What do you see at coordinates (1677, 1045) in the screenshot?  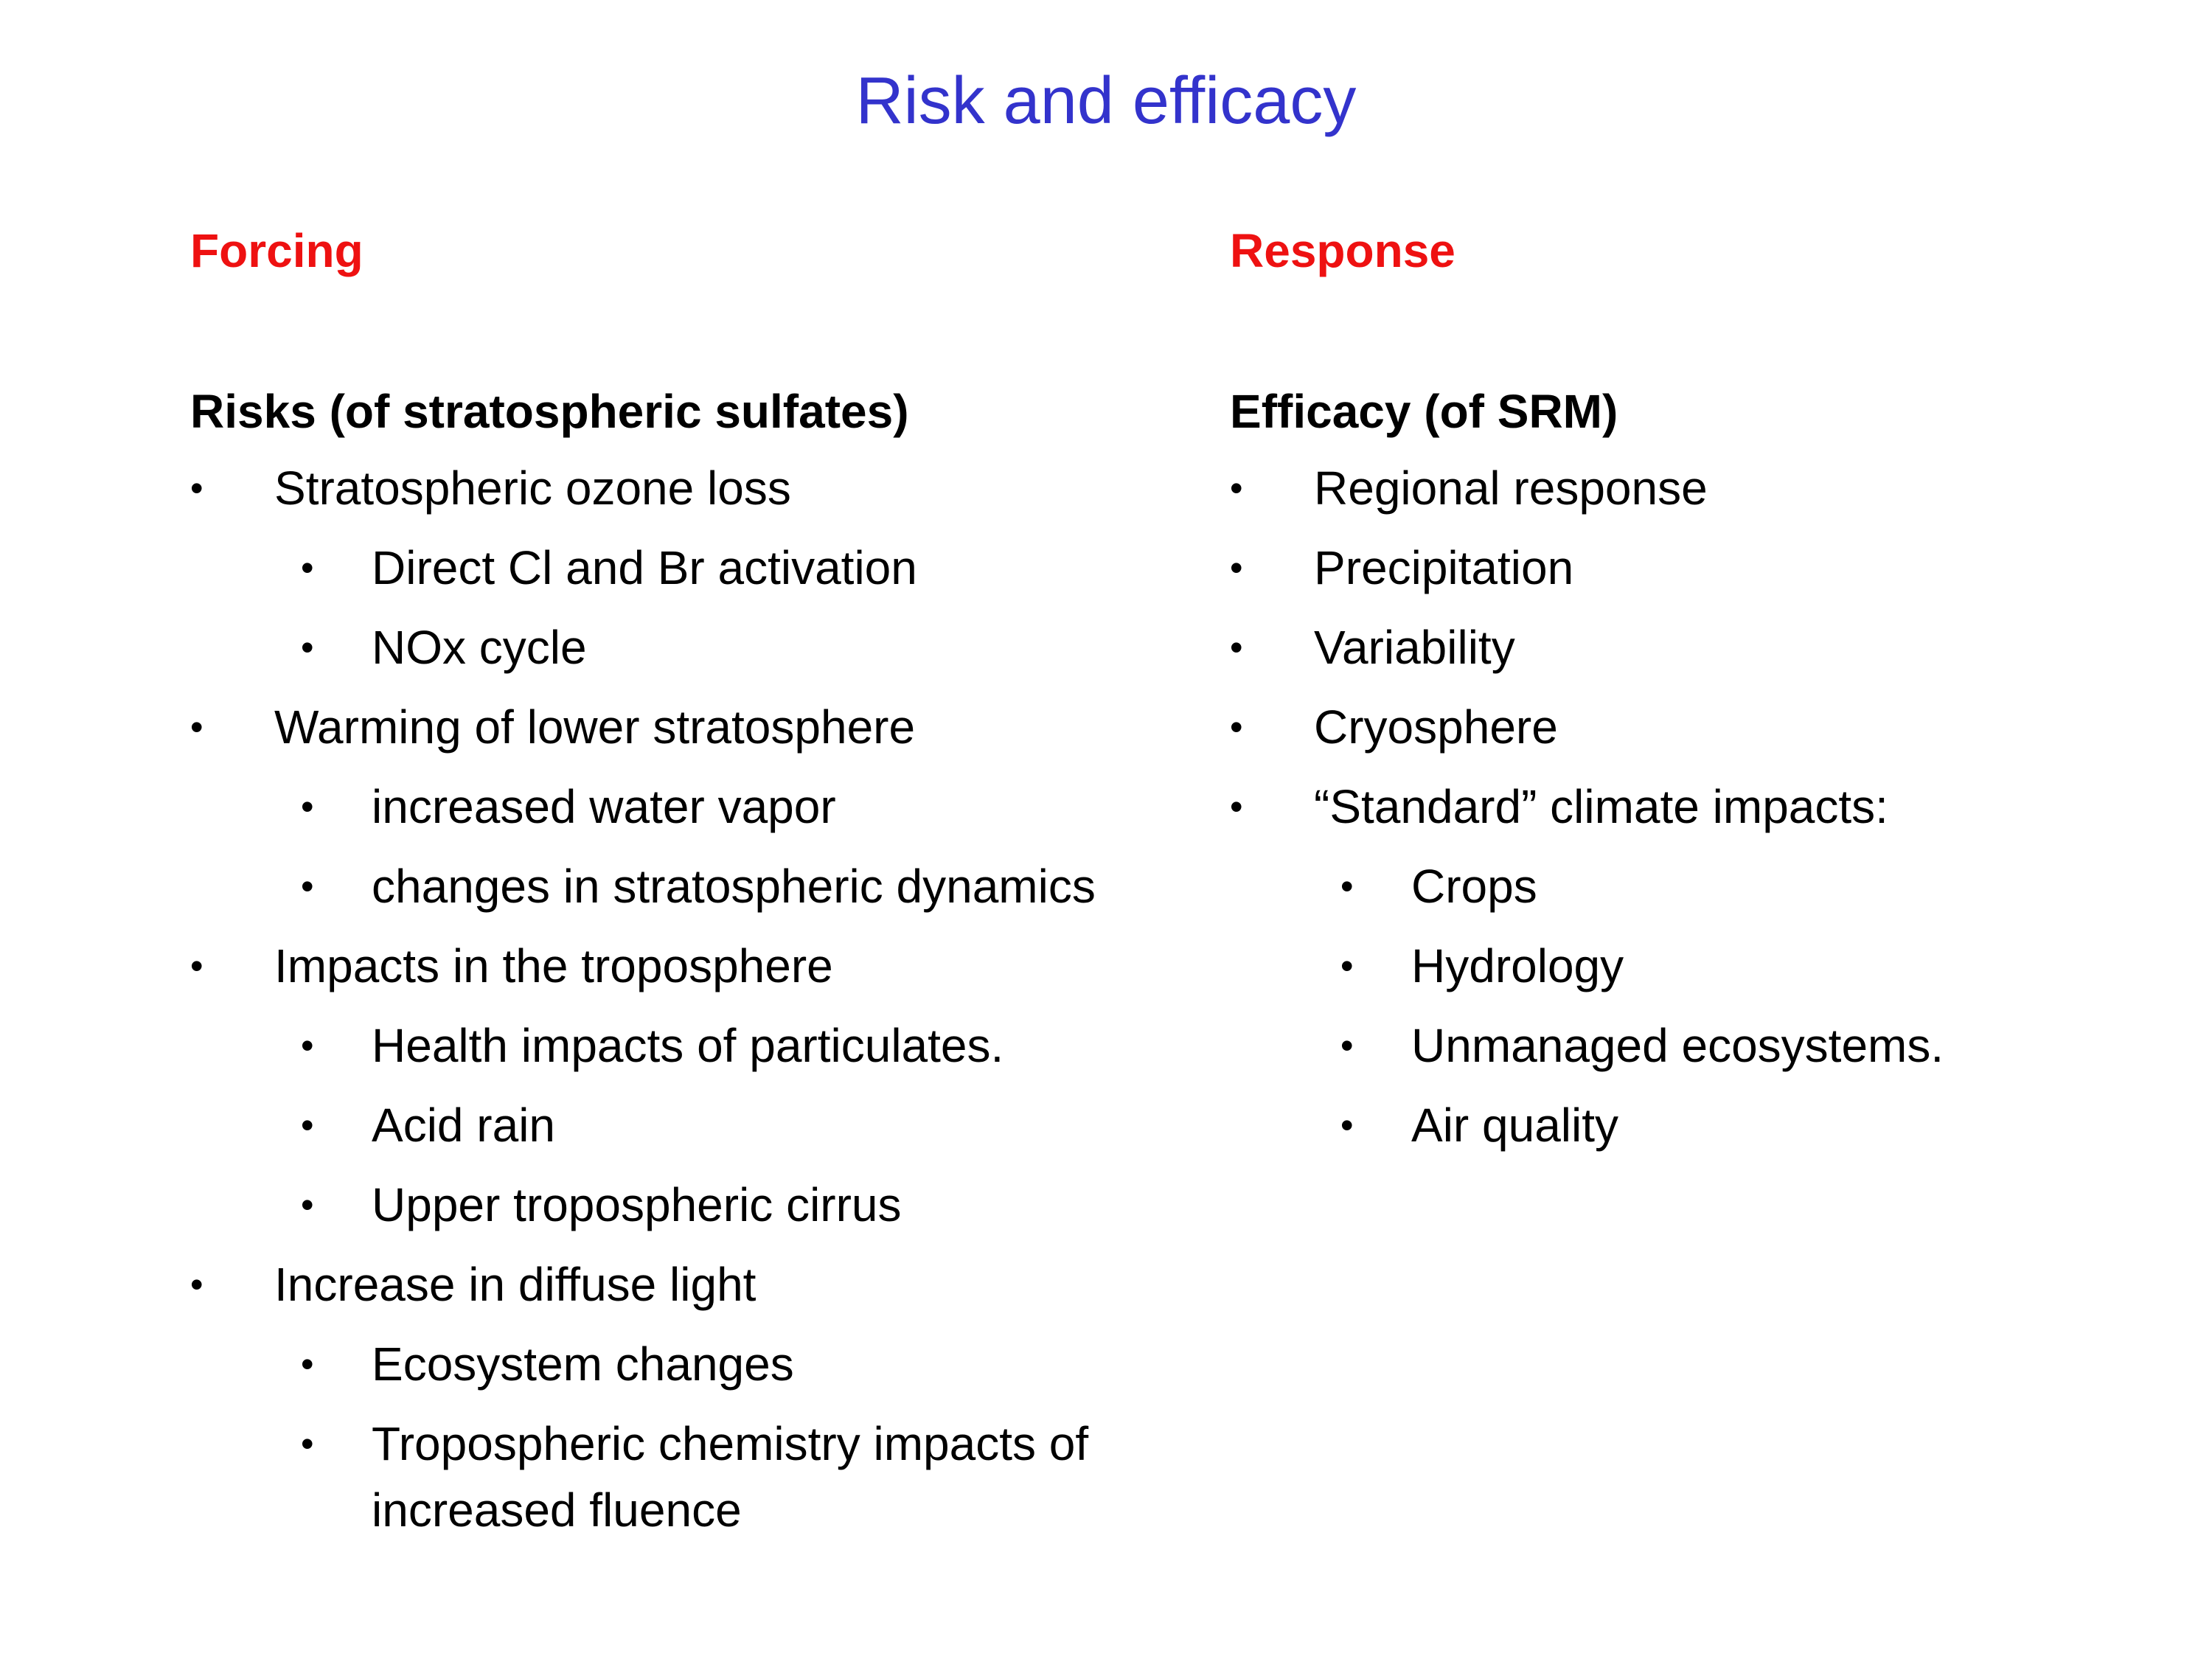 I see `list-item-text: Unmanaged ecosystems.` at bounding box center [1677, 1045].